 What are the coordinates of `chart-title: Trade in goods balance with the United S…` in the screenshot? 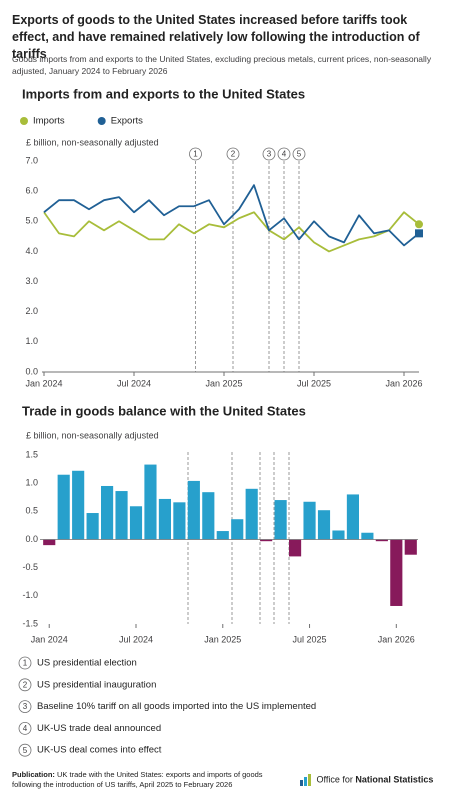 It's located at (164, 410).